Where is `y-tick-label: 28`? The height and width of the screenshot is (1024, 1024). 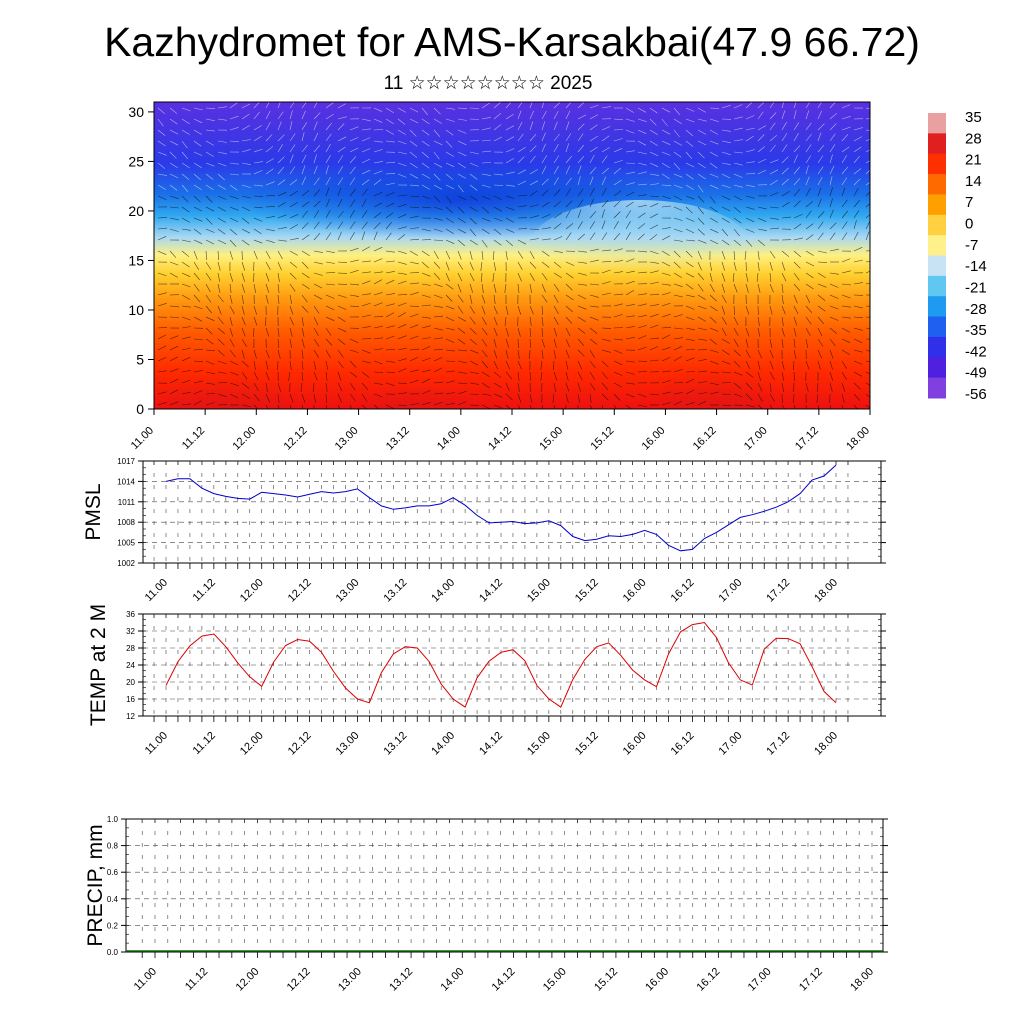
y-tick-label: 28 is located at coordinates (130, 648).